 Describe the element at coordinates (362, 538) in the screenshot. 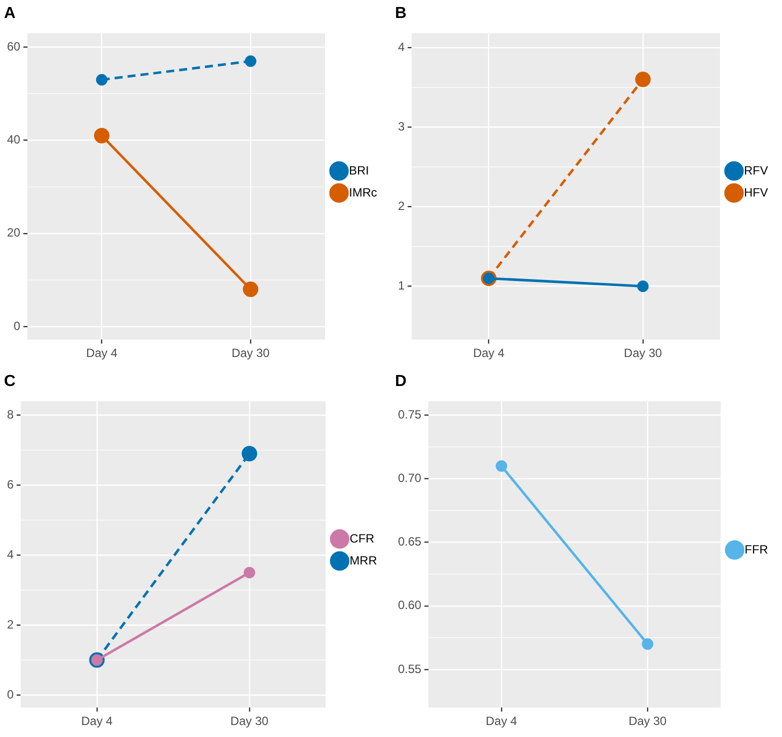

I see `legend-label: CFR` at that location.